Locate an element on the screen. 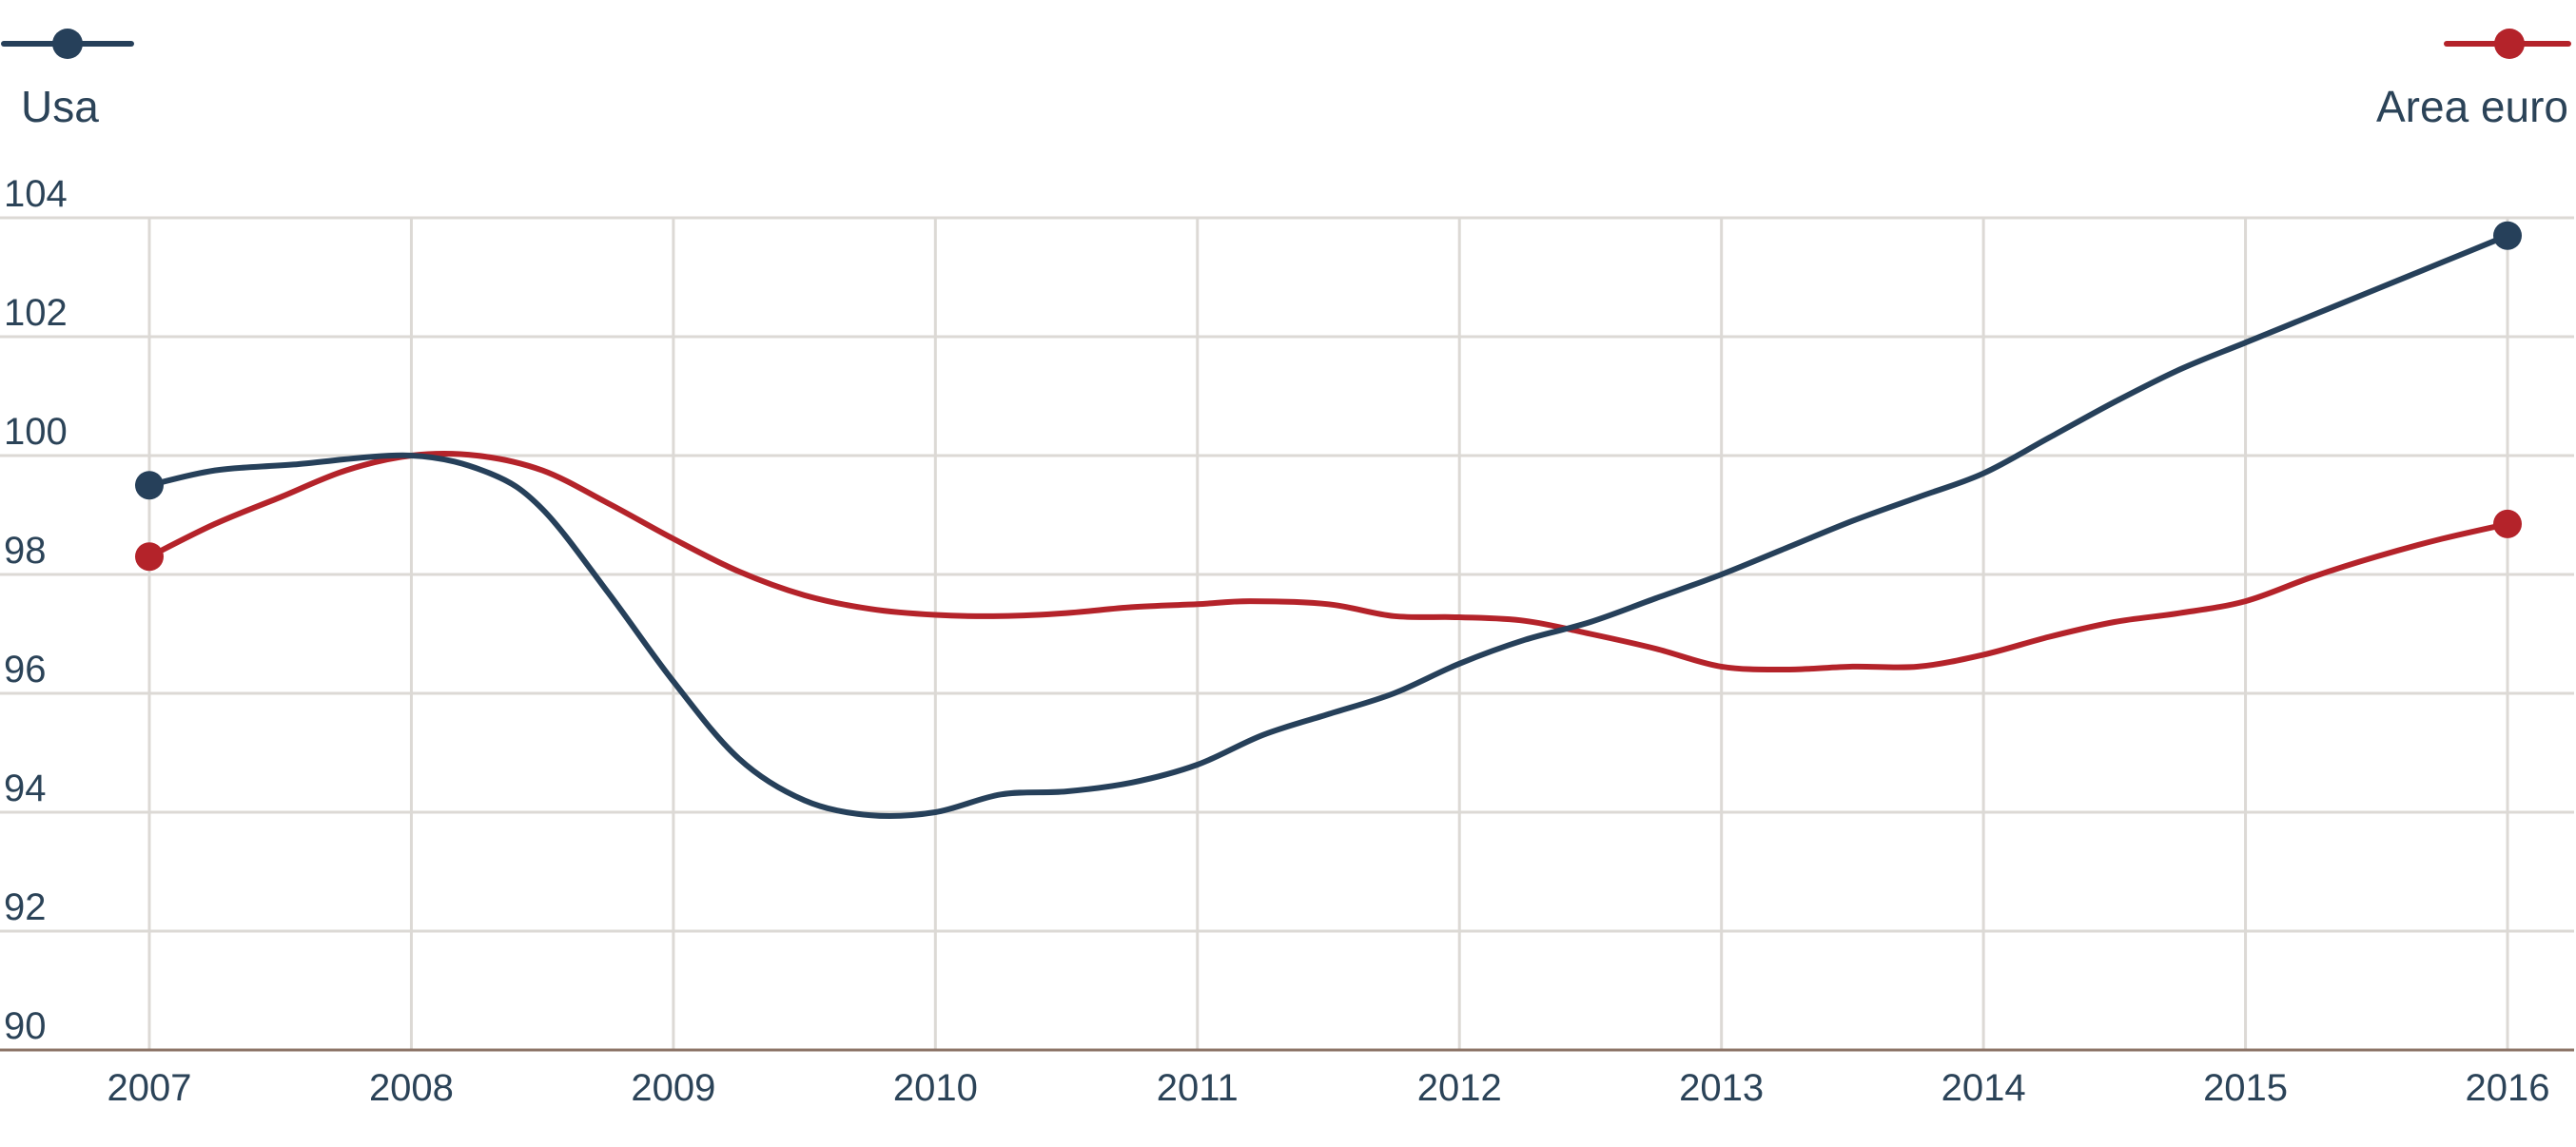  y-tick-label: 94 is located at coordinates (26, 788).